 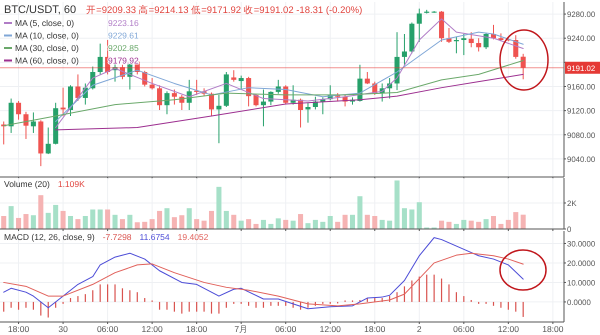 I want to click on x-tick-label: 30, so click(x=63, y=329).